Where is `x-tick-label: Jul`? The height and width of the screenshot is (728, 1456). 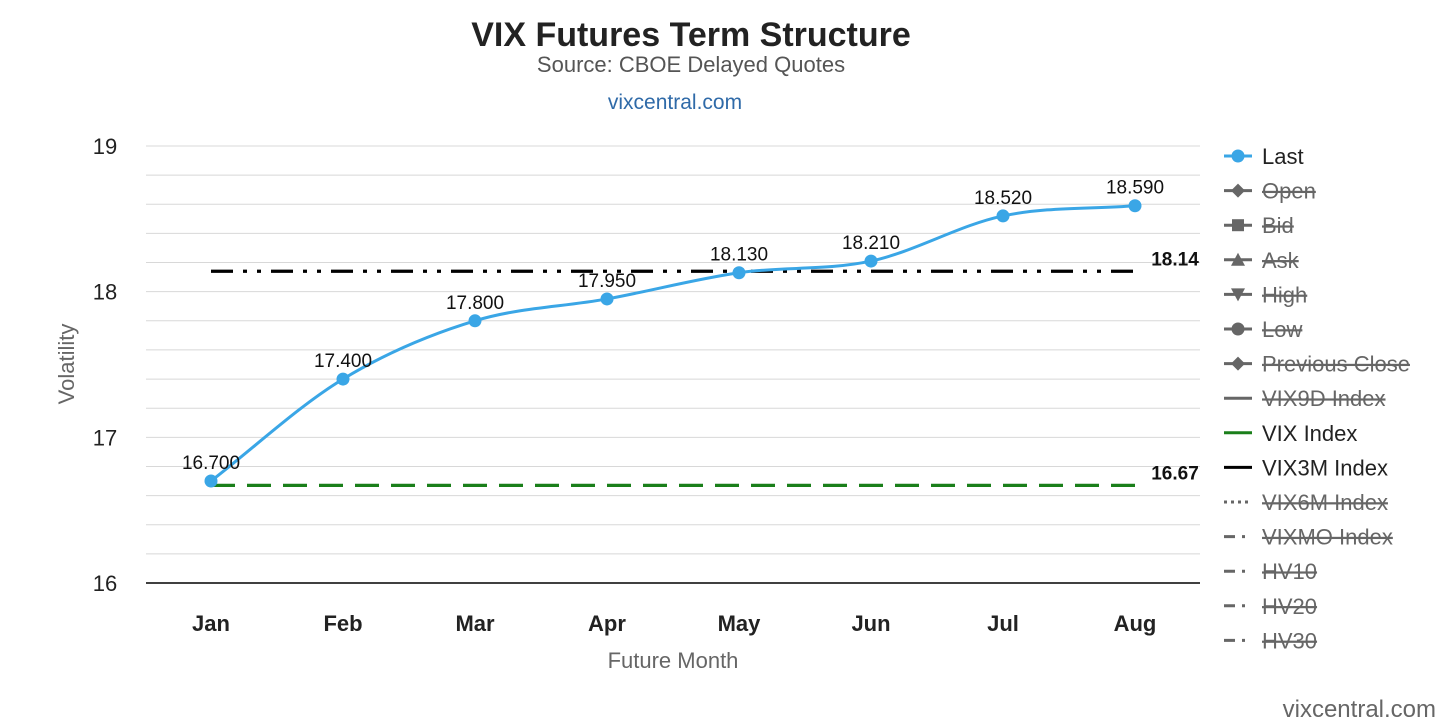
x-tick-label: Jul is located at coordinates (1003, 623).